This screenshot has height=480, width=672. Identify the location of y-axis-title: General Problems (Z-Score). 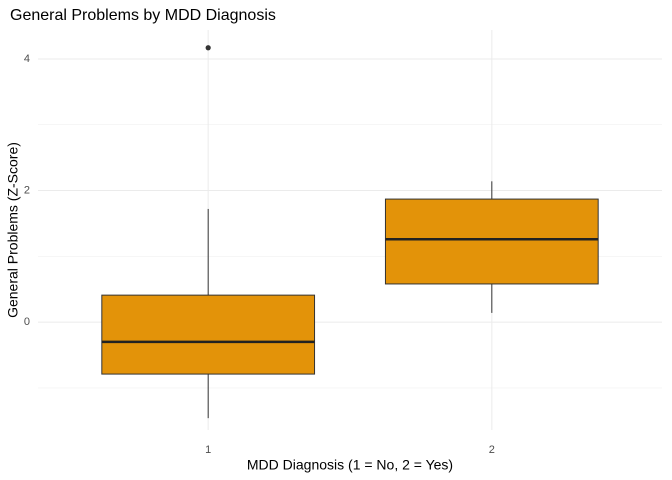
(13, 230).